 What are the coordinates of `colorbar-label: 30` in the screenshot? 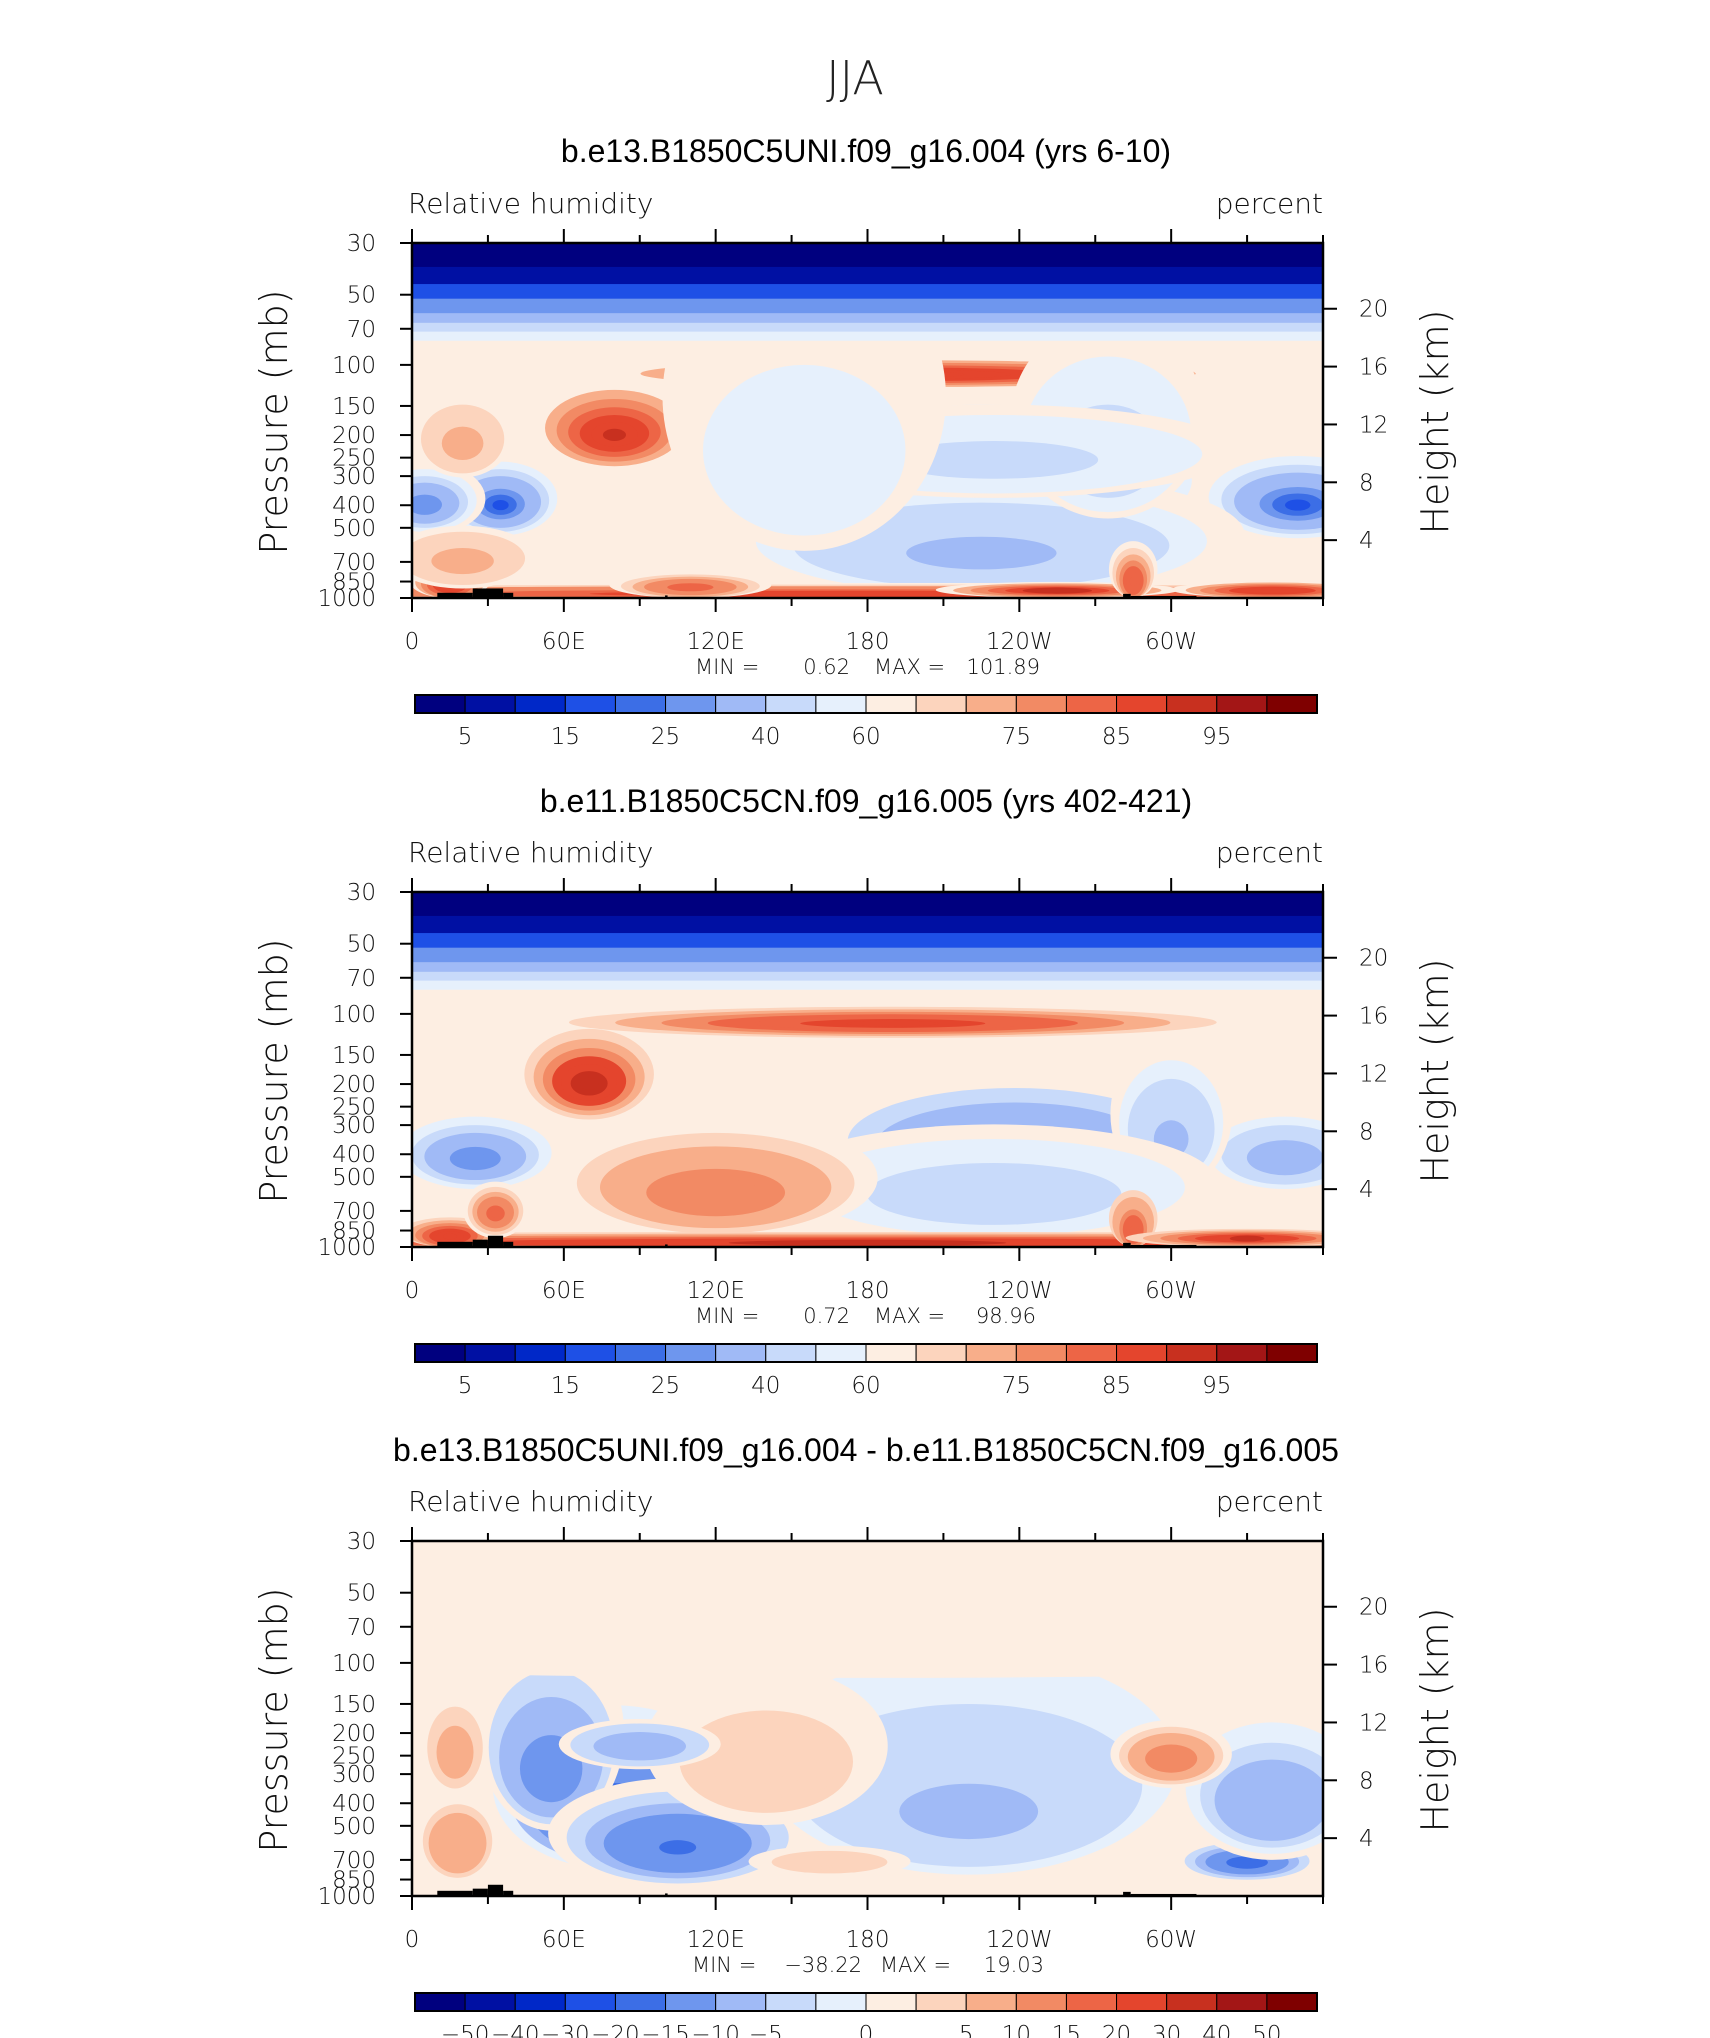 It's located at (1166, 2030).